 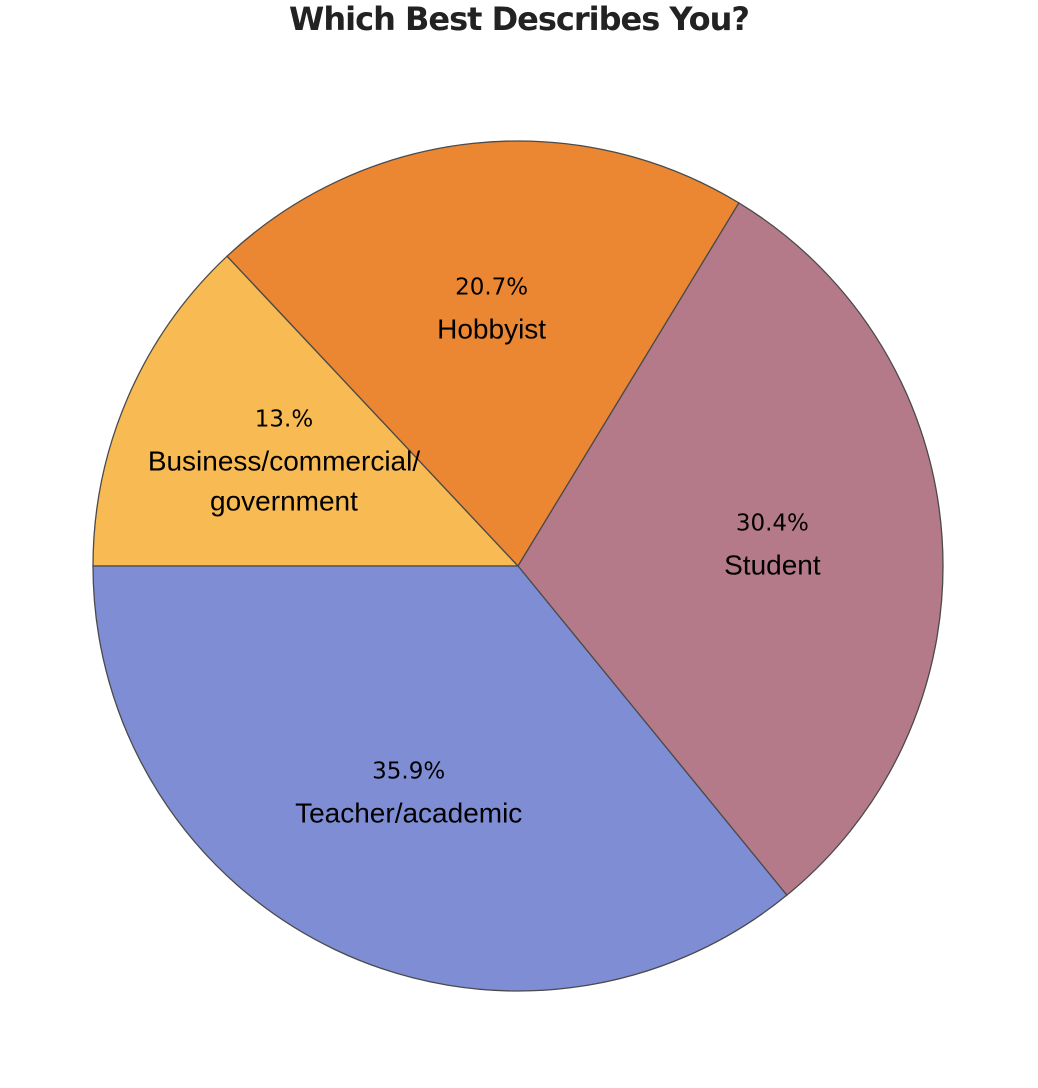 What do you see at coordinates (408, 812) in the screenshot?
I see `slice-category-label: Teacher/academic` at bounding box center [408, 812].